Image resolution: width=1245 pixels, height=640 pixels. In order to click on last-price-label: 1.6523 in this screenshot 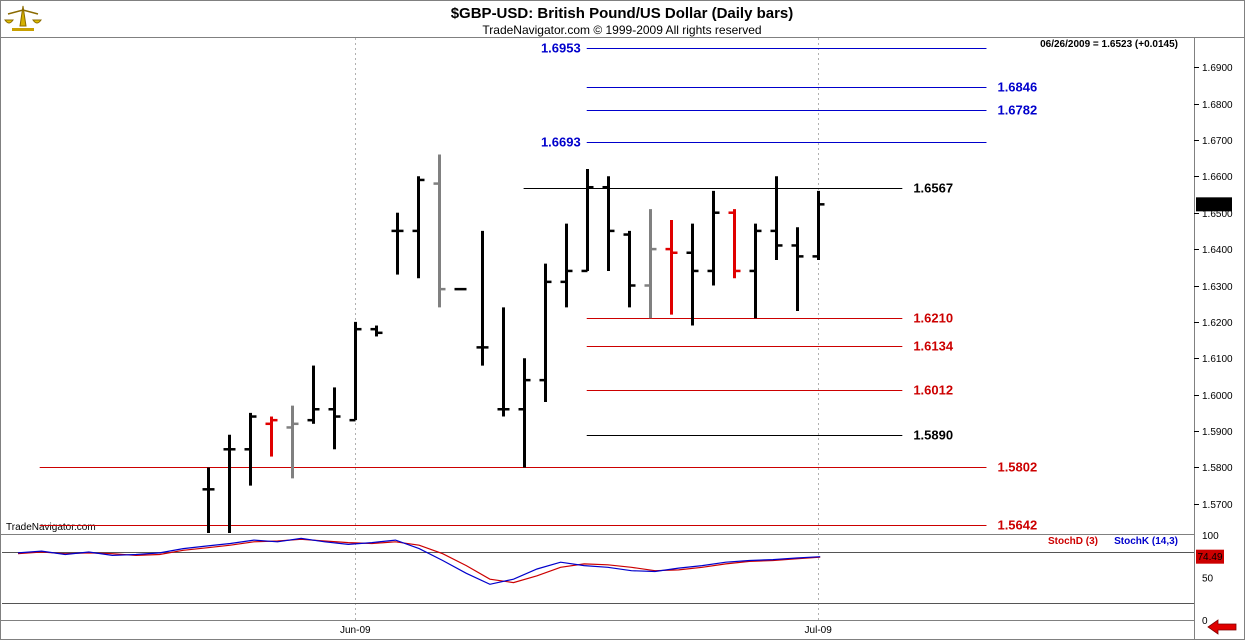, I will do `click(1214, 205)`.